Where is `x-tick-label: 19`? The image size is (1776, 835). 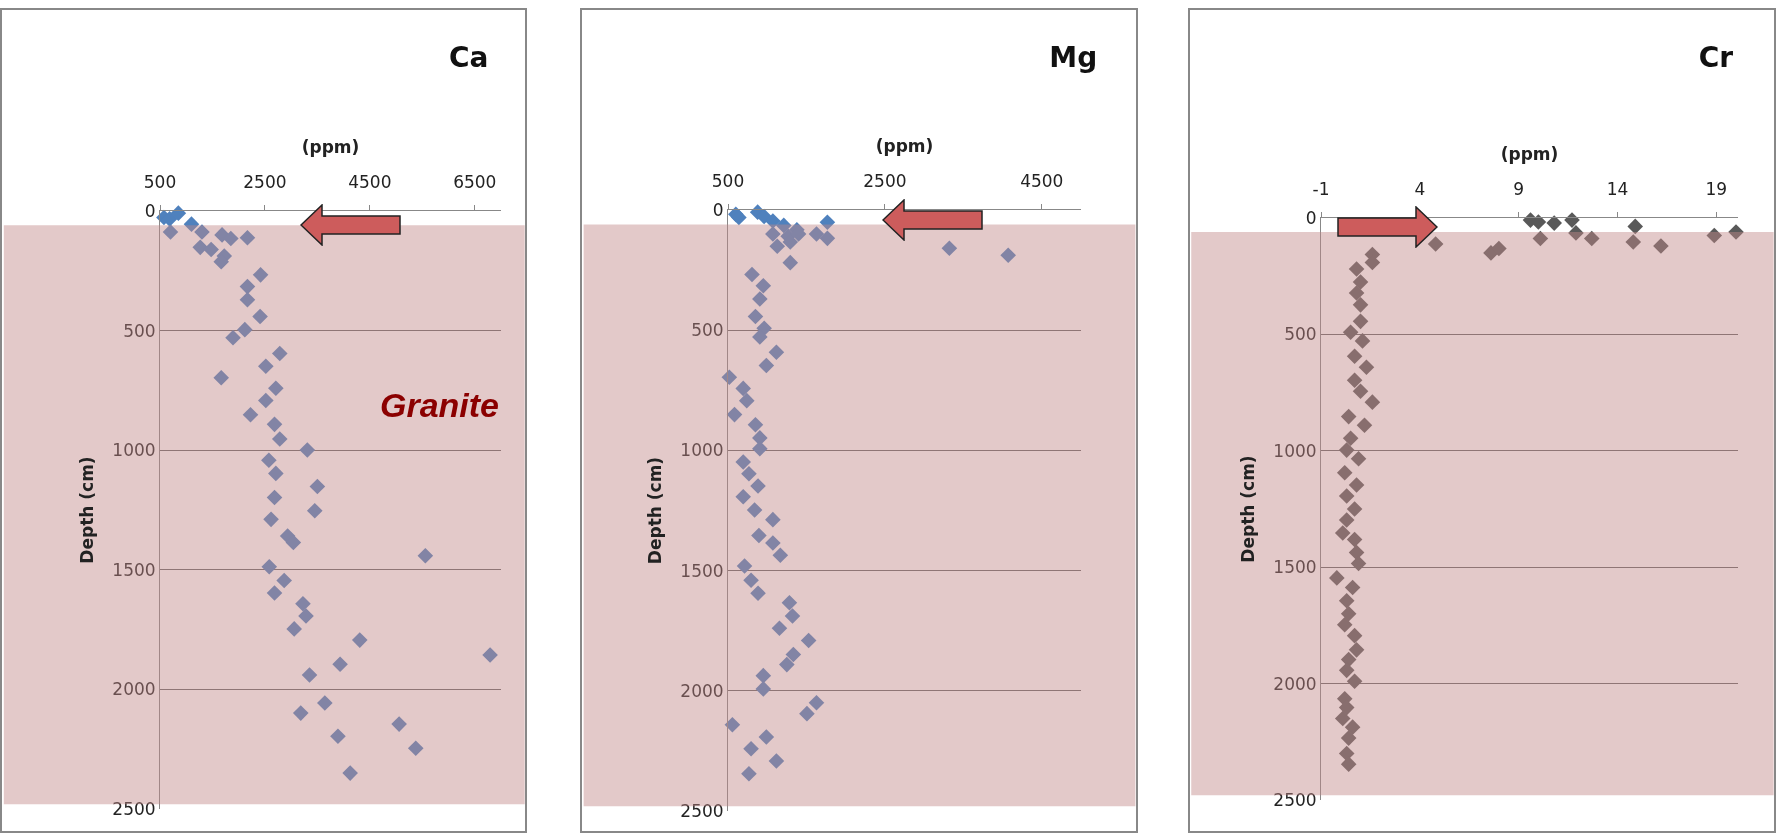
x-tick-label: 19 is located at coordinates (1716, 189).